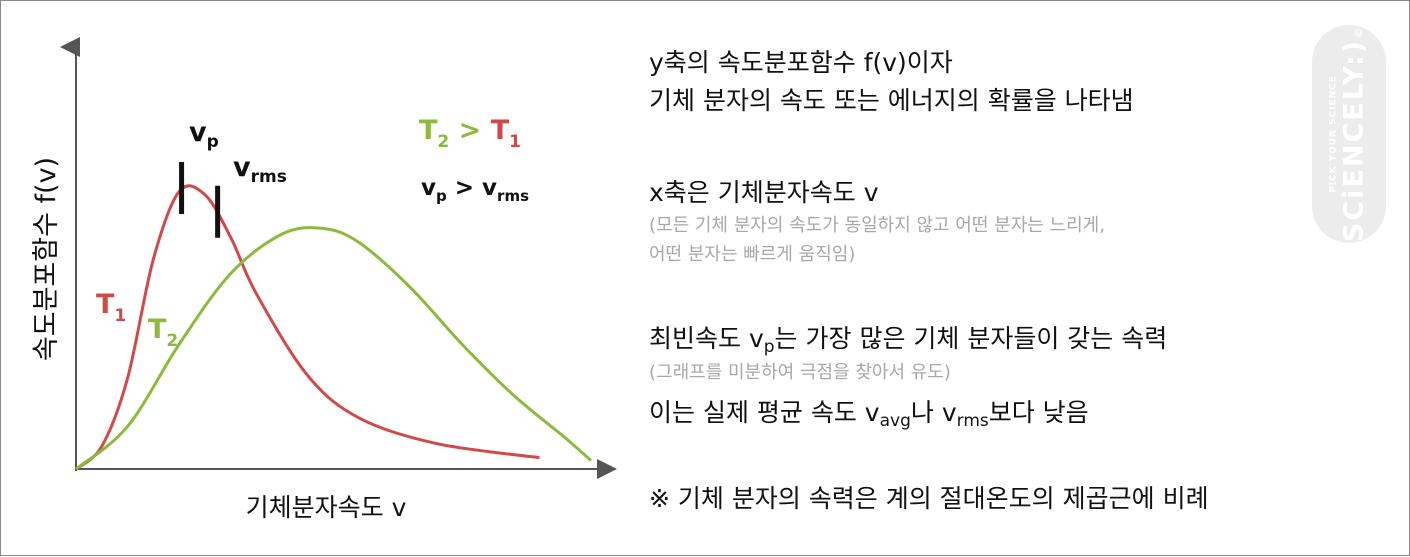 Image resolution: width=1410 pixels, height=557 pixels. What do you see at coordinates (111, 307) in the screenshot?
I see `curve-t1-label: T1` at bounding box center [111, 307].